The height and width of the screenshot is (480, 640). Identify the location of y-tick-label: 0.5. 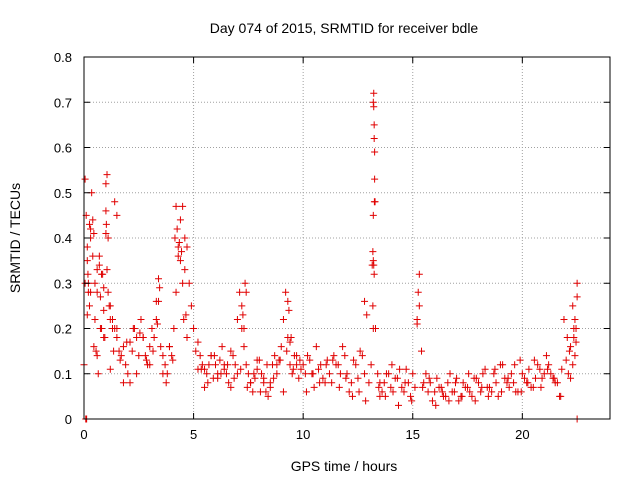
(63, 193).